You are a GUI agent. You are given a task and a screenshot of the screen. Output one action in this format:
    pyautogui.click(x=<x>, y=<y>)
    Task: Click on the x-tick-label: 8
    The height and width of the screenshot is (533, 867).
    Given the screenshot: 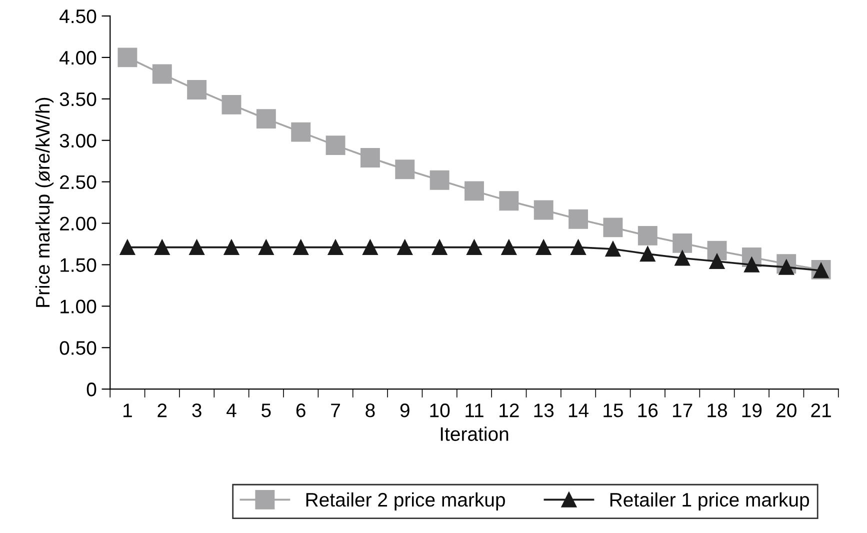 What is the action you would take?
    pyautogui.click(x=370, y=410)
    